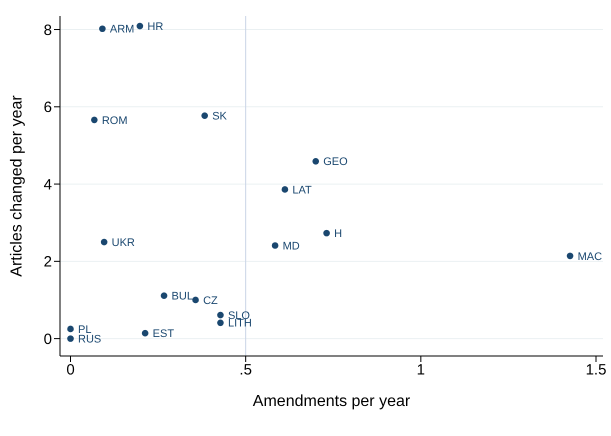 The width and height of the screenshot is (611, 436). What do you see at coordinates (220, 116) in the screenshot?
I see `annotation: SK` at bounding box center [220, 116].